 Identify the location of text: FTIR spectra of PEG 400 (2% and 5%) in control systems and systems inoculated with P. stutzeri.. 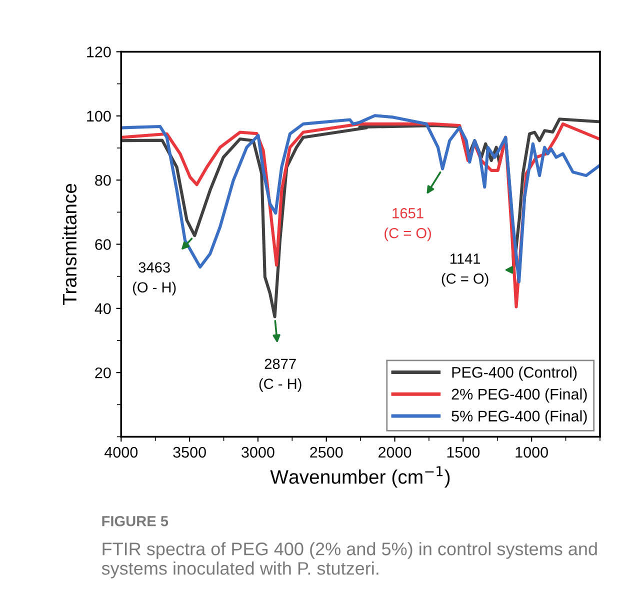
(349, 560).